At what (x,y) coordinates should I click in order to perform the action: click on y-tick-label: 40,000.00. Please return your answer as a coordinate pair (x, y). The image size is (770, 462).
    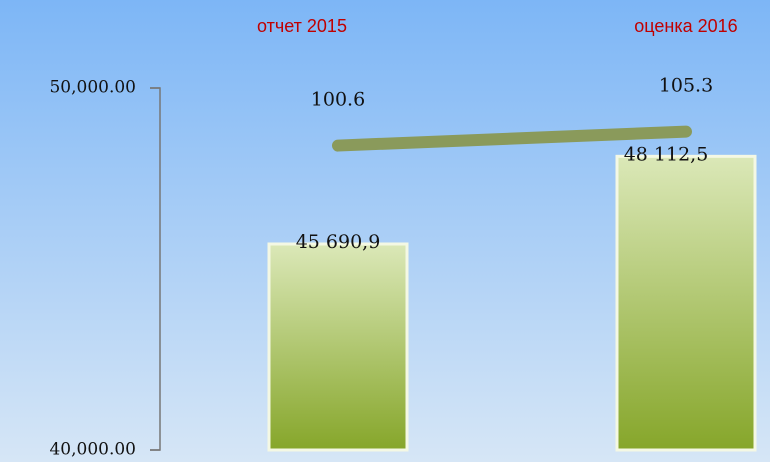
    Looking at the image, I should click on (92, 450).